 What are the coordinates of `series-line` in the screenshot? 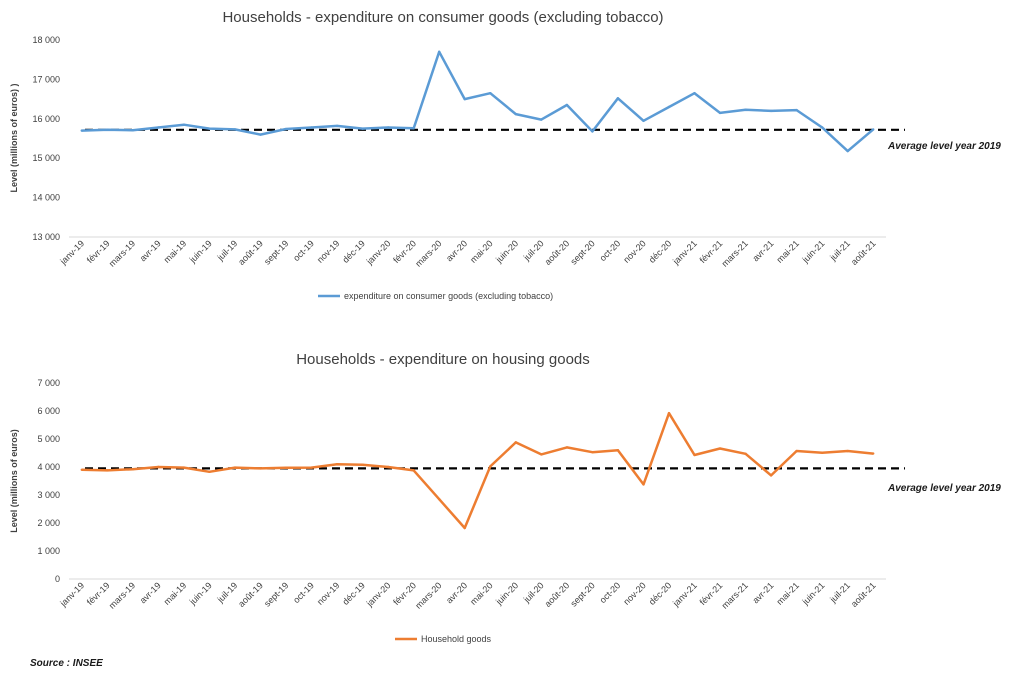 It's located at (478, 101).